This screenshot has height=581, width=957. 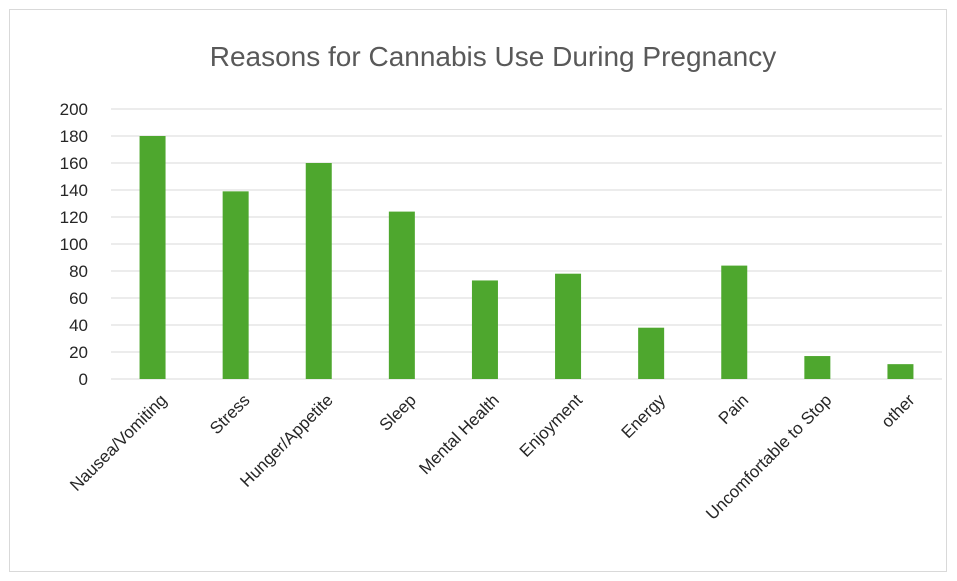 I want to click on y-axis-ticks: 0 20 40 60 80 100 120 140 160 180 200, so click(x=74, y=244).